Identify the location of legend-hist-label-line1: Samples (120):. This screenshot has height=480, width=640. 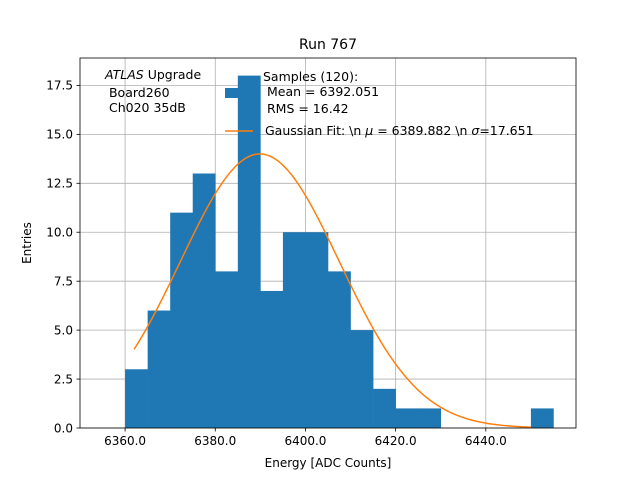
(310, 76).